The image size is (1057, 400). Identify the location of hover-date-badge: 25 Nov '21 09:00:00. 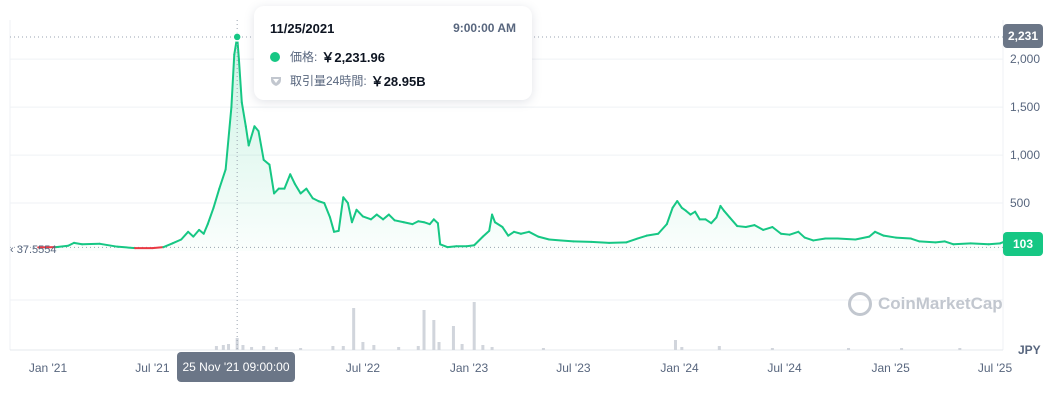
(236, 367).